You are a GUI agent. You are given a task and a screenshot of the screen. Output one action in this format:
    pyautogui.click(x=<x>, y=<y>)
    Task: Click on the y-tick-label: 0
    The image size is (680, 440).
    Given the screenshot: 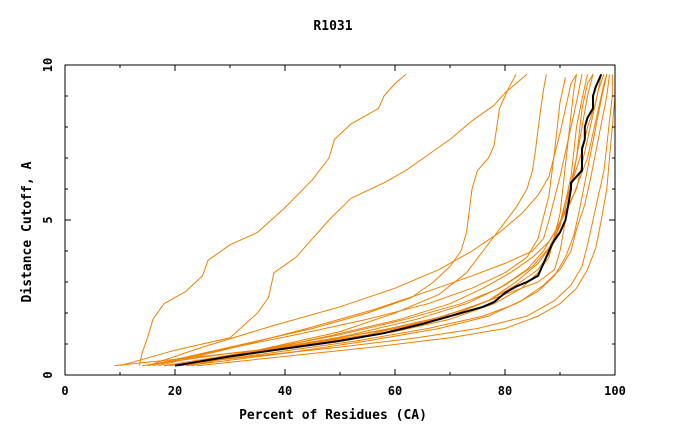 What is the action you would take?
    pyautogui.click(x=48, y=374)
    